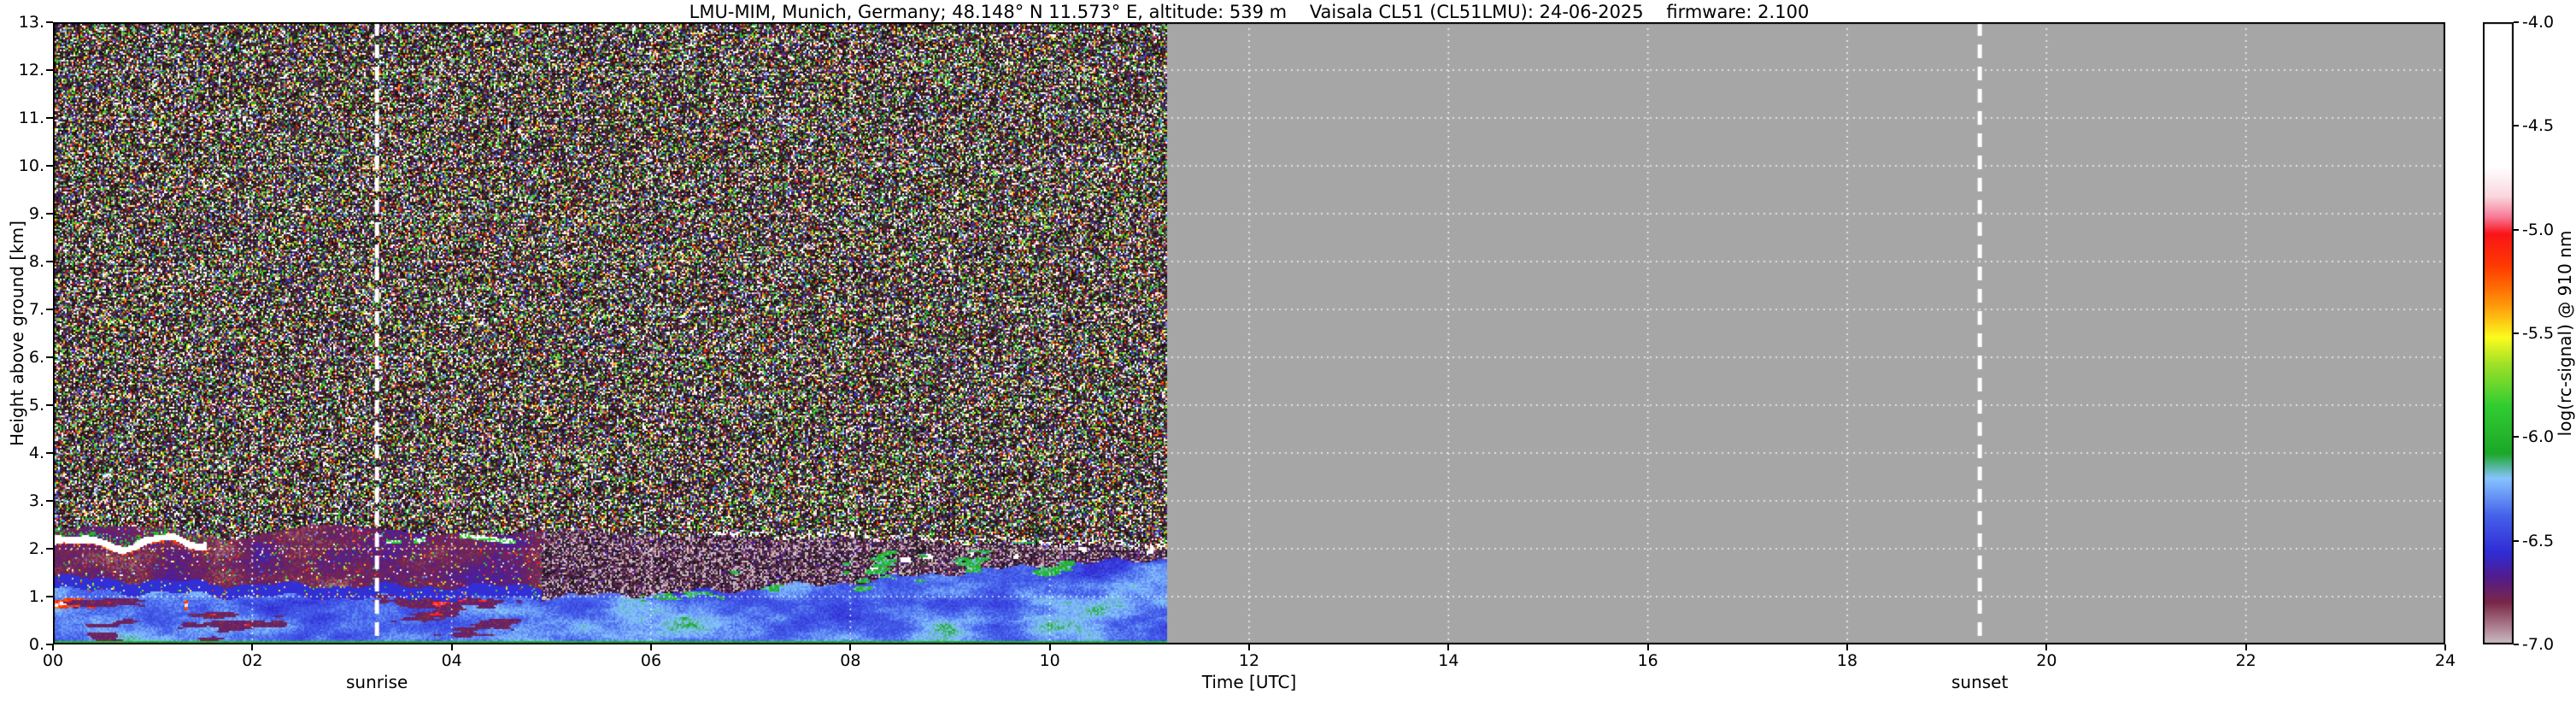  Describe the element at coordinates (36, 309) in the screenshot. I see `y-tick-label: 7.` at that location.